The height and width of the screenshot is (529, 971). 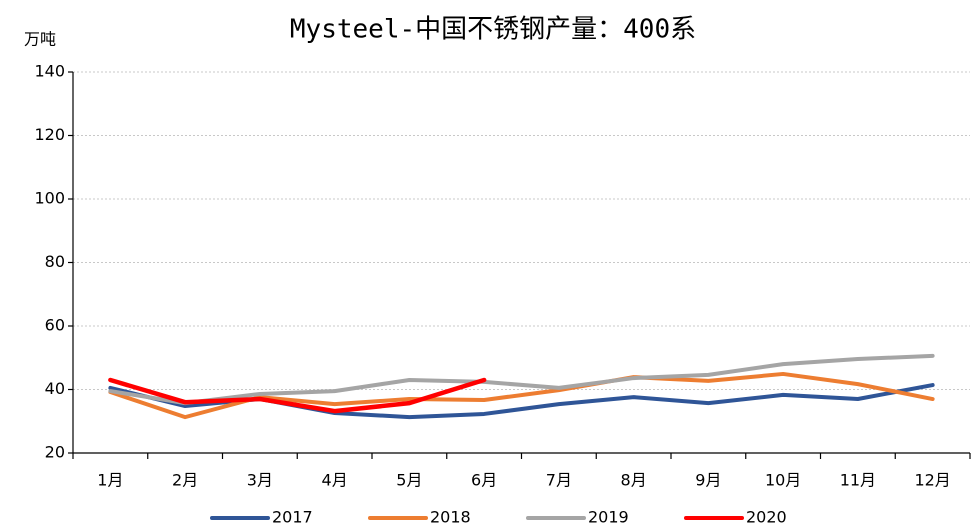 What do you see at coordinates (783, 480) in the screenshot?
I see `x-tick-label: 10月` at bounding box center [783, 480].